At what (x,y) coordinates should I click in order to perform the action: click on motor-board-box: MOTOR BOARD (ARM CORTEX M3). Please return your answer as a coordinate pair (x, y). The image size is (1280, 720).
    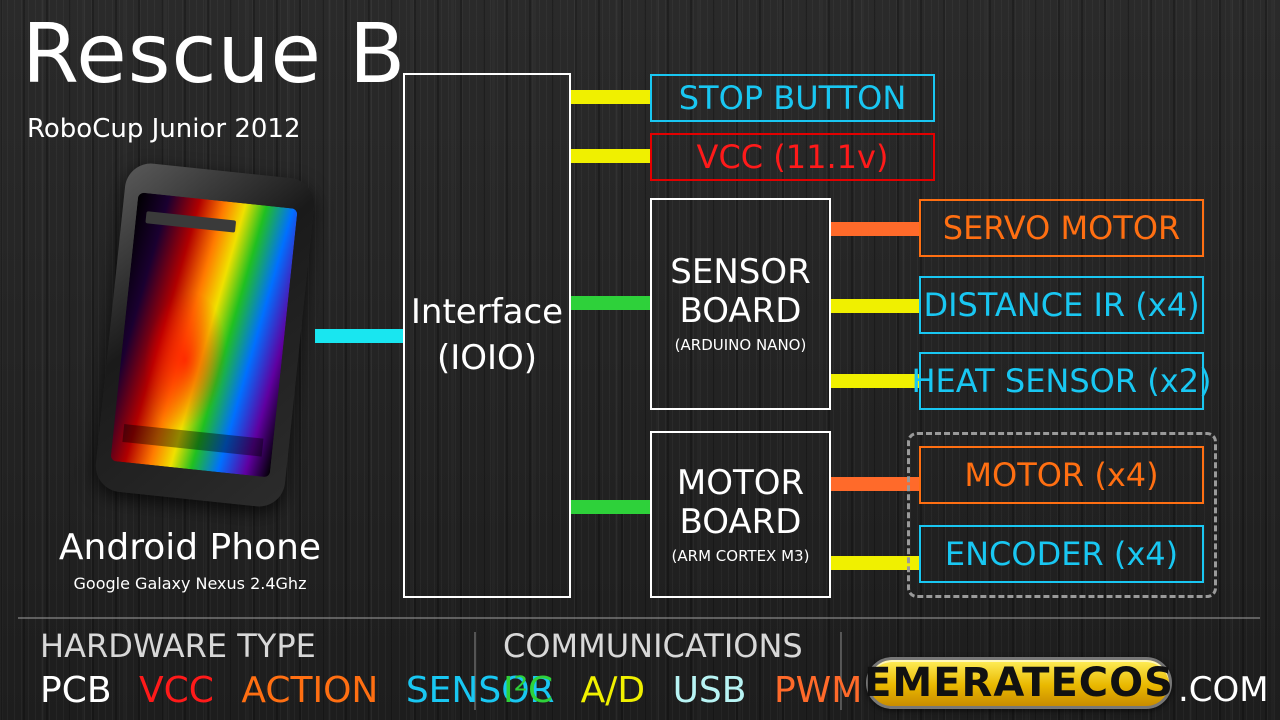
    Looking at the image, I should click on (740, 514).